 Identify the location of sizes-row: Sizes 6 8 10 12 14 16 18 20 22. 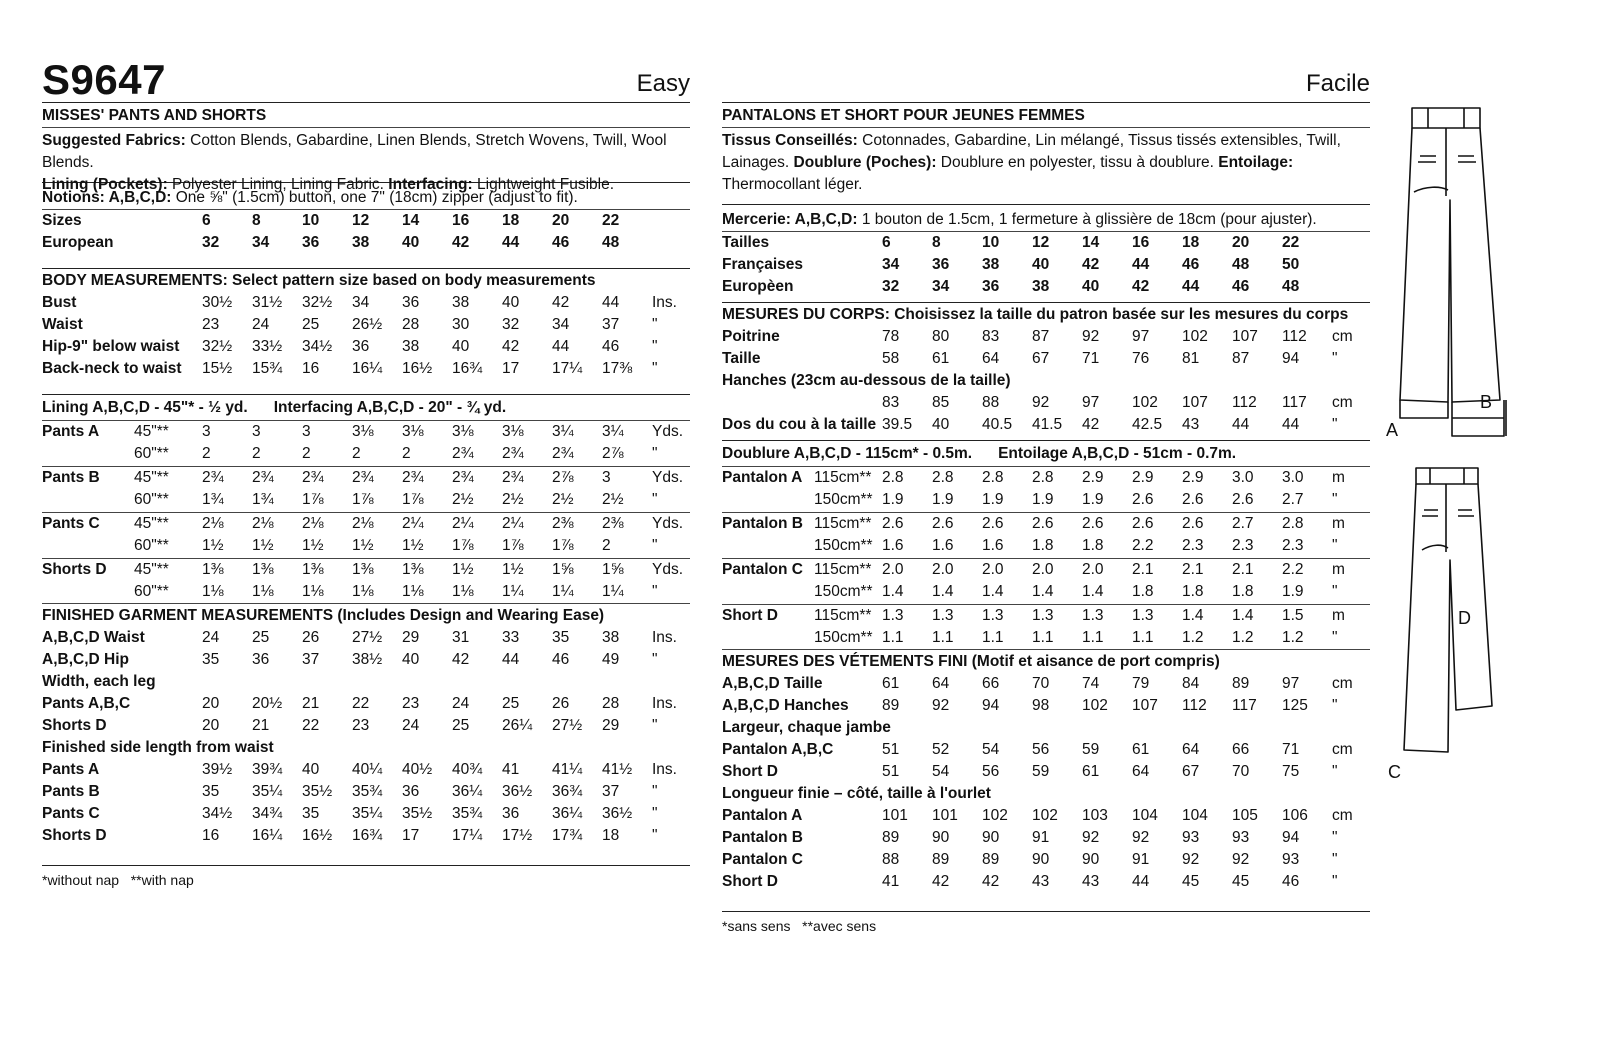
(366, 221).